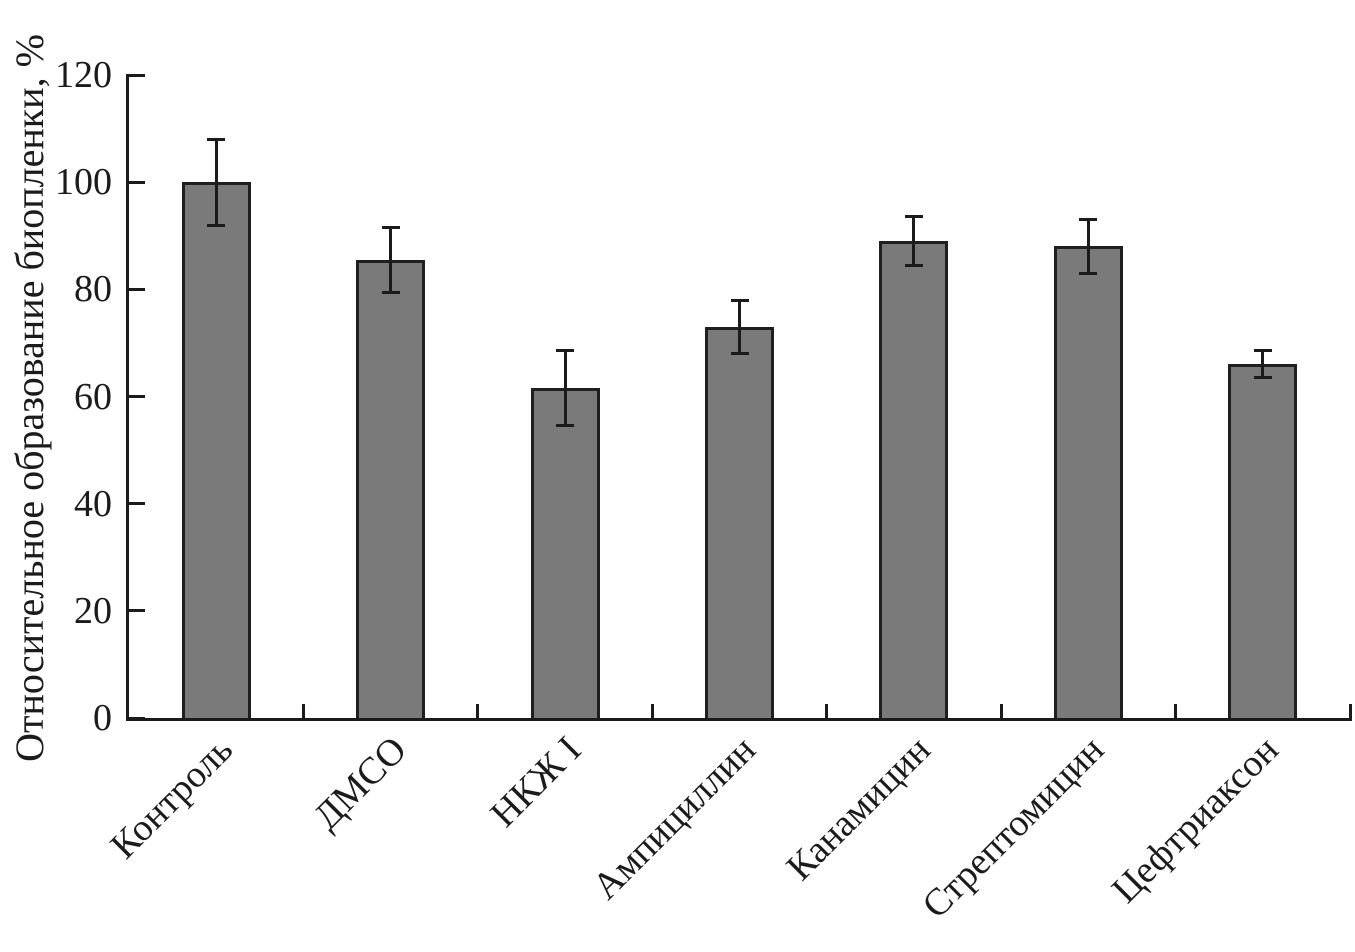 This screenshot has height=952, width=1355. What do you see at coordinates (1196, 820) in the screenshot?
I see `x-category-label: Цефтриаксон` at bounding box center [1196, 820].